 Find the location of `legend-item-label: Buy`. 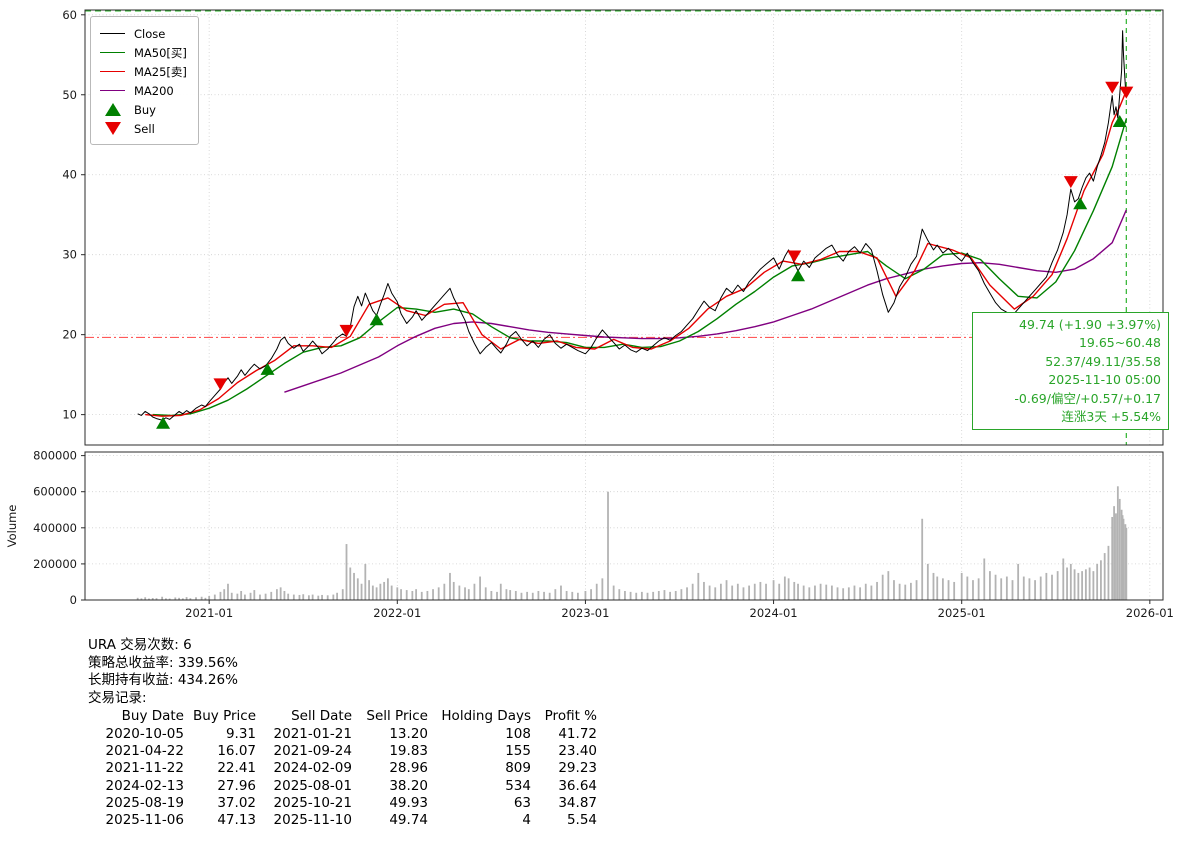

legend-item-label: Buy is located at coordinates (145, 109).